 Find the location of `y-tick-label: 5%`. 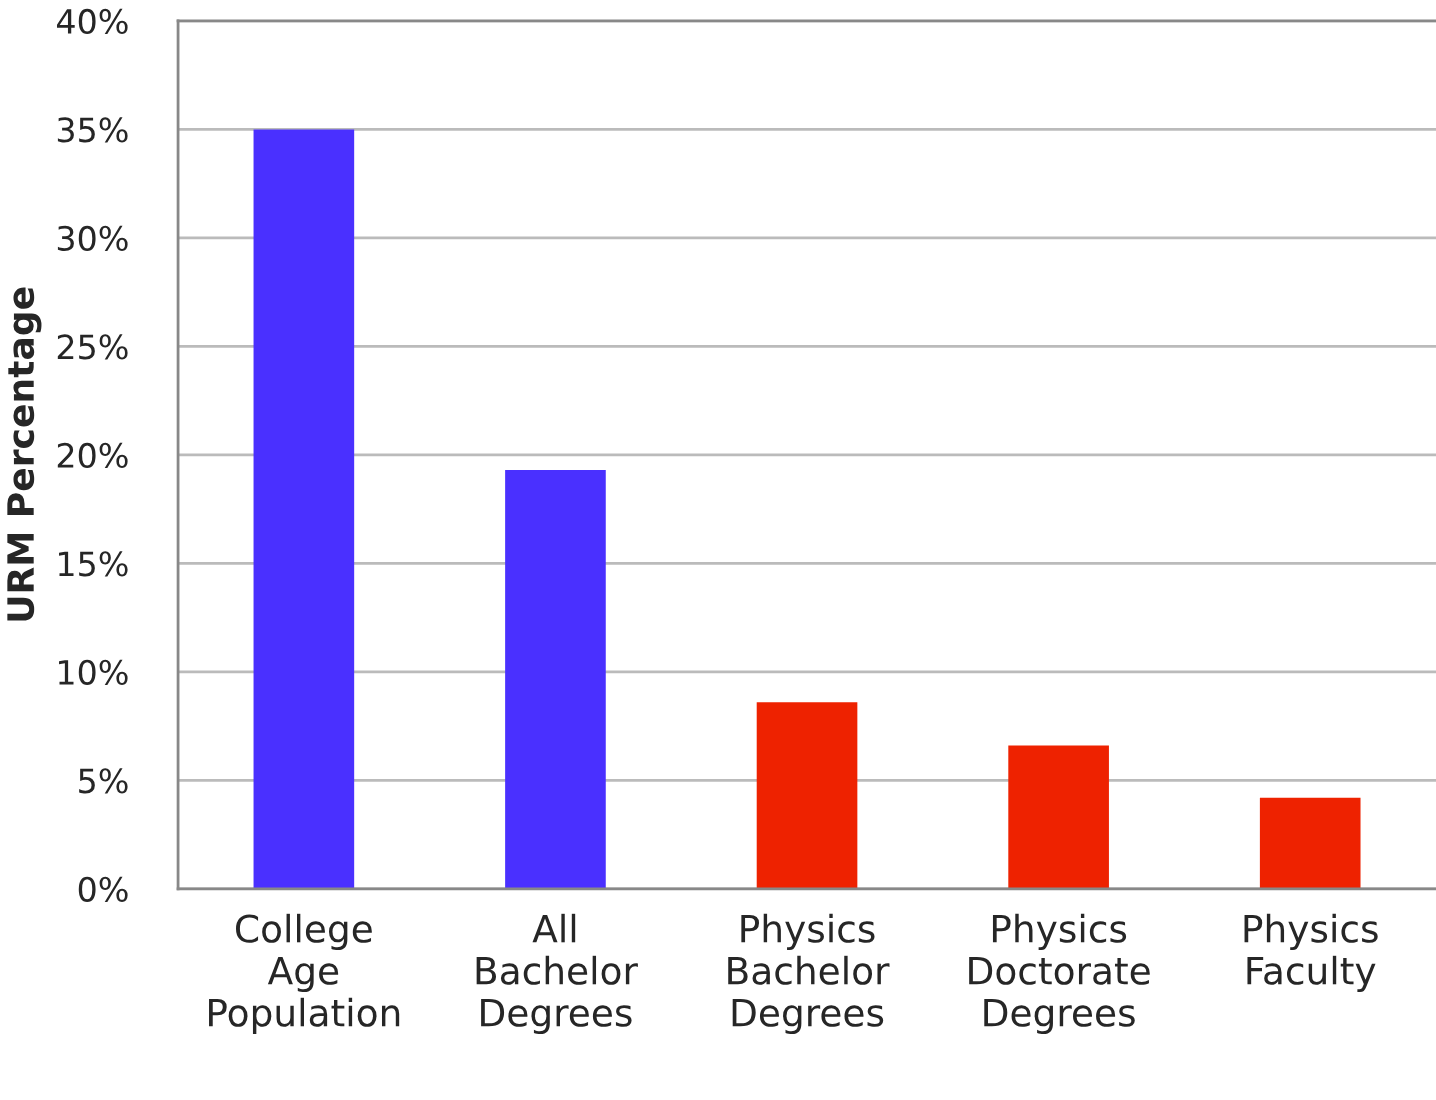

y-tick-label: 5% is located at coordinates (103, 781).